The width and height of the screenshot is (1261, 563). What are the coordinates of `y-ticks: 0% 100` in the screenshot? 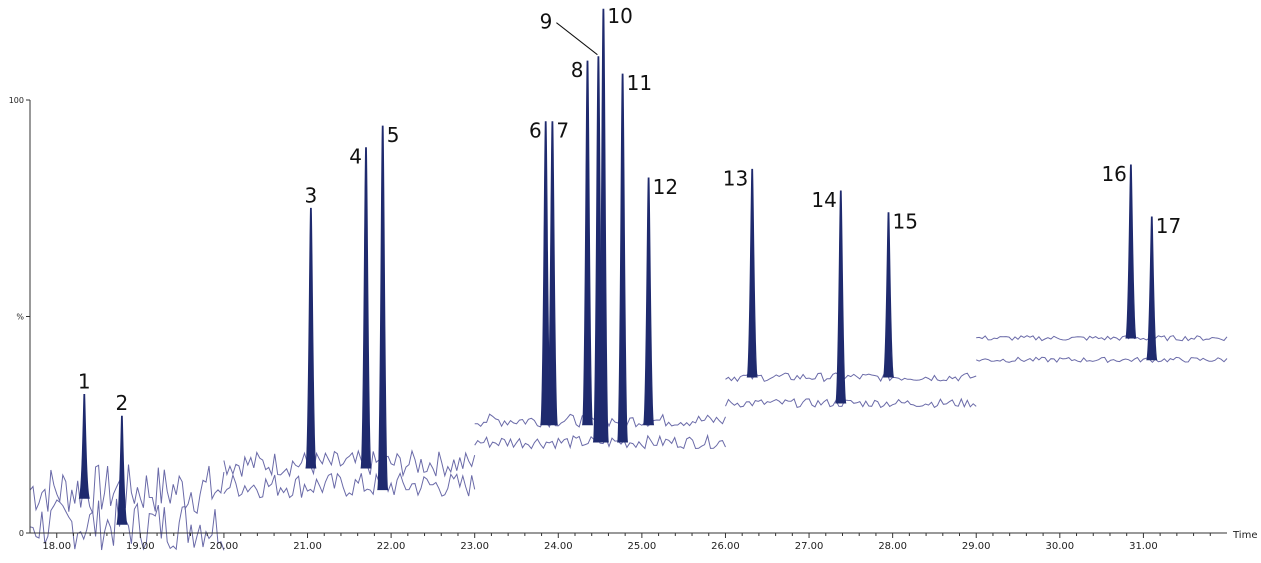 It's located at (19, 317).